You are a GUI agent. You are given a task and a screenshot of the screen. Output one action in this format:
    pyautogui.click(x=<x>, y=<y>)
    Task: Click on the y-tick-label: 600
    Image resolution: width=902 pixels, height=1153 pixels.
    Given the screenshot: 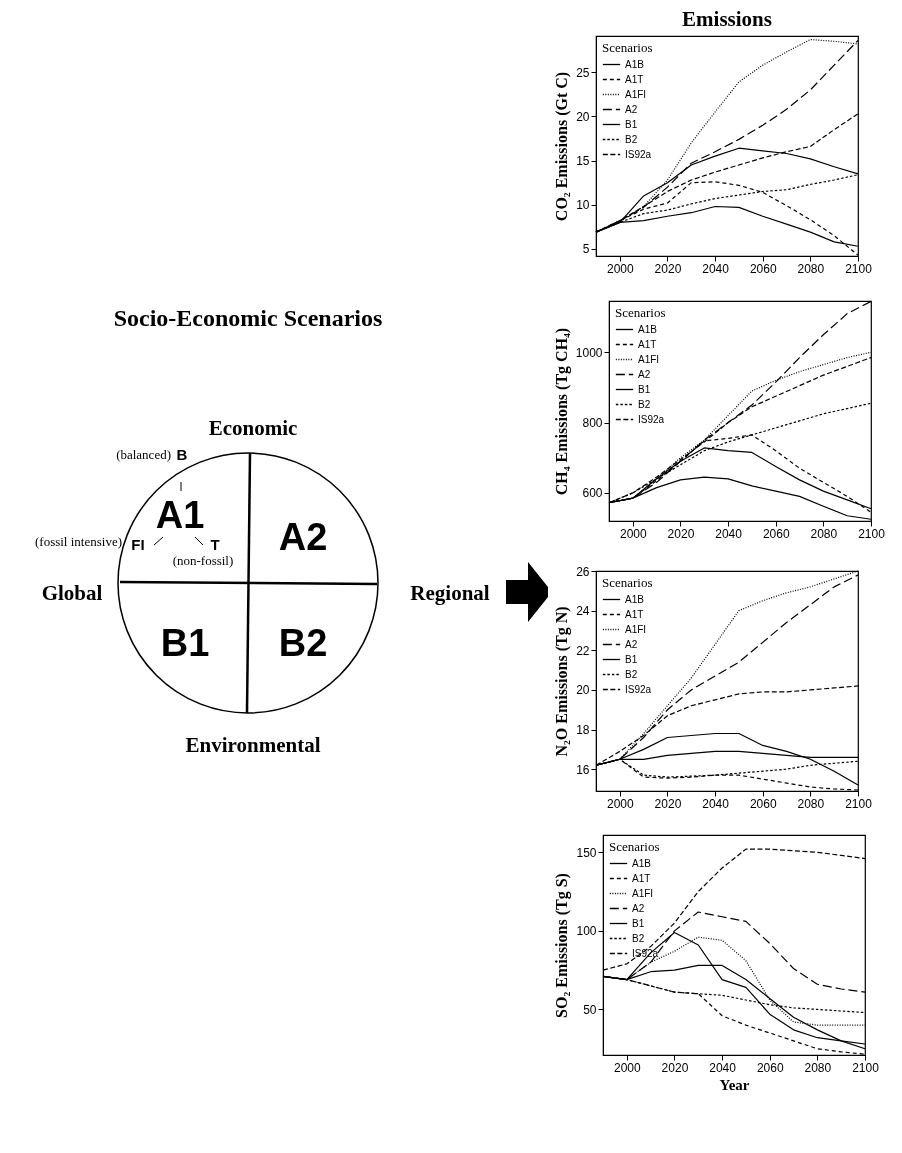 What is the action you would take?
    pyautogui.click(x=592, y=493)
    